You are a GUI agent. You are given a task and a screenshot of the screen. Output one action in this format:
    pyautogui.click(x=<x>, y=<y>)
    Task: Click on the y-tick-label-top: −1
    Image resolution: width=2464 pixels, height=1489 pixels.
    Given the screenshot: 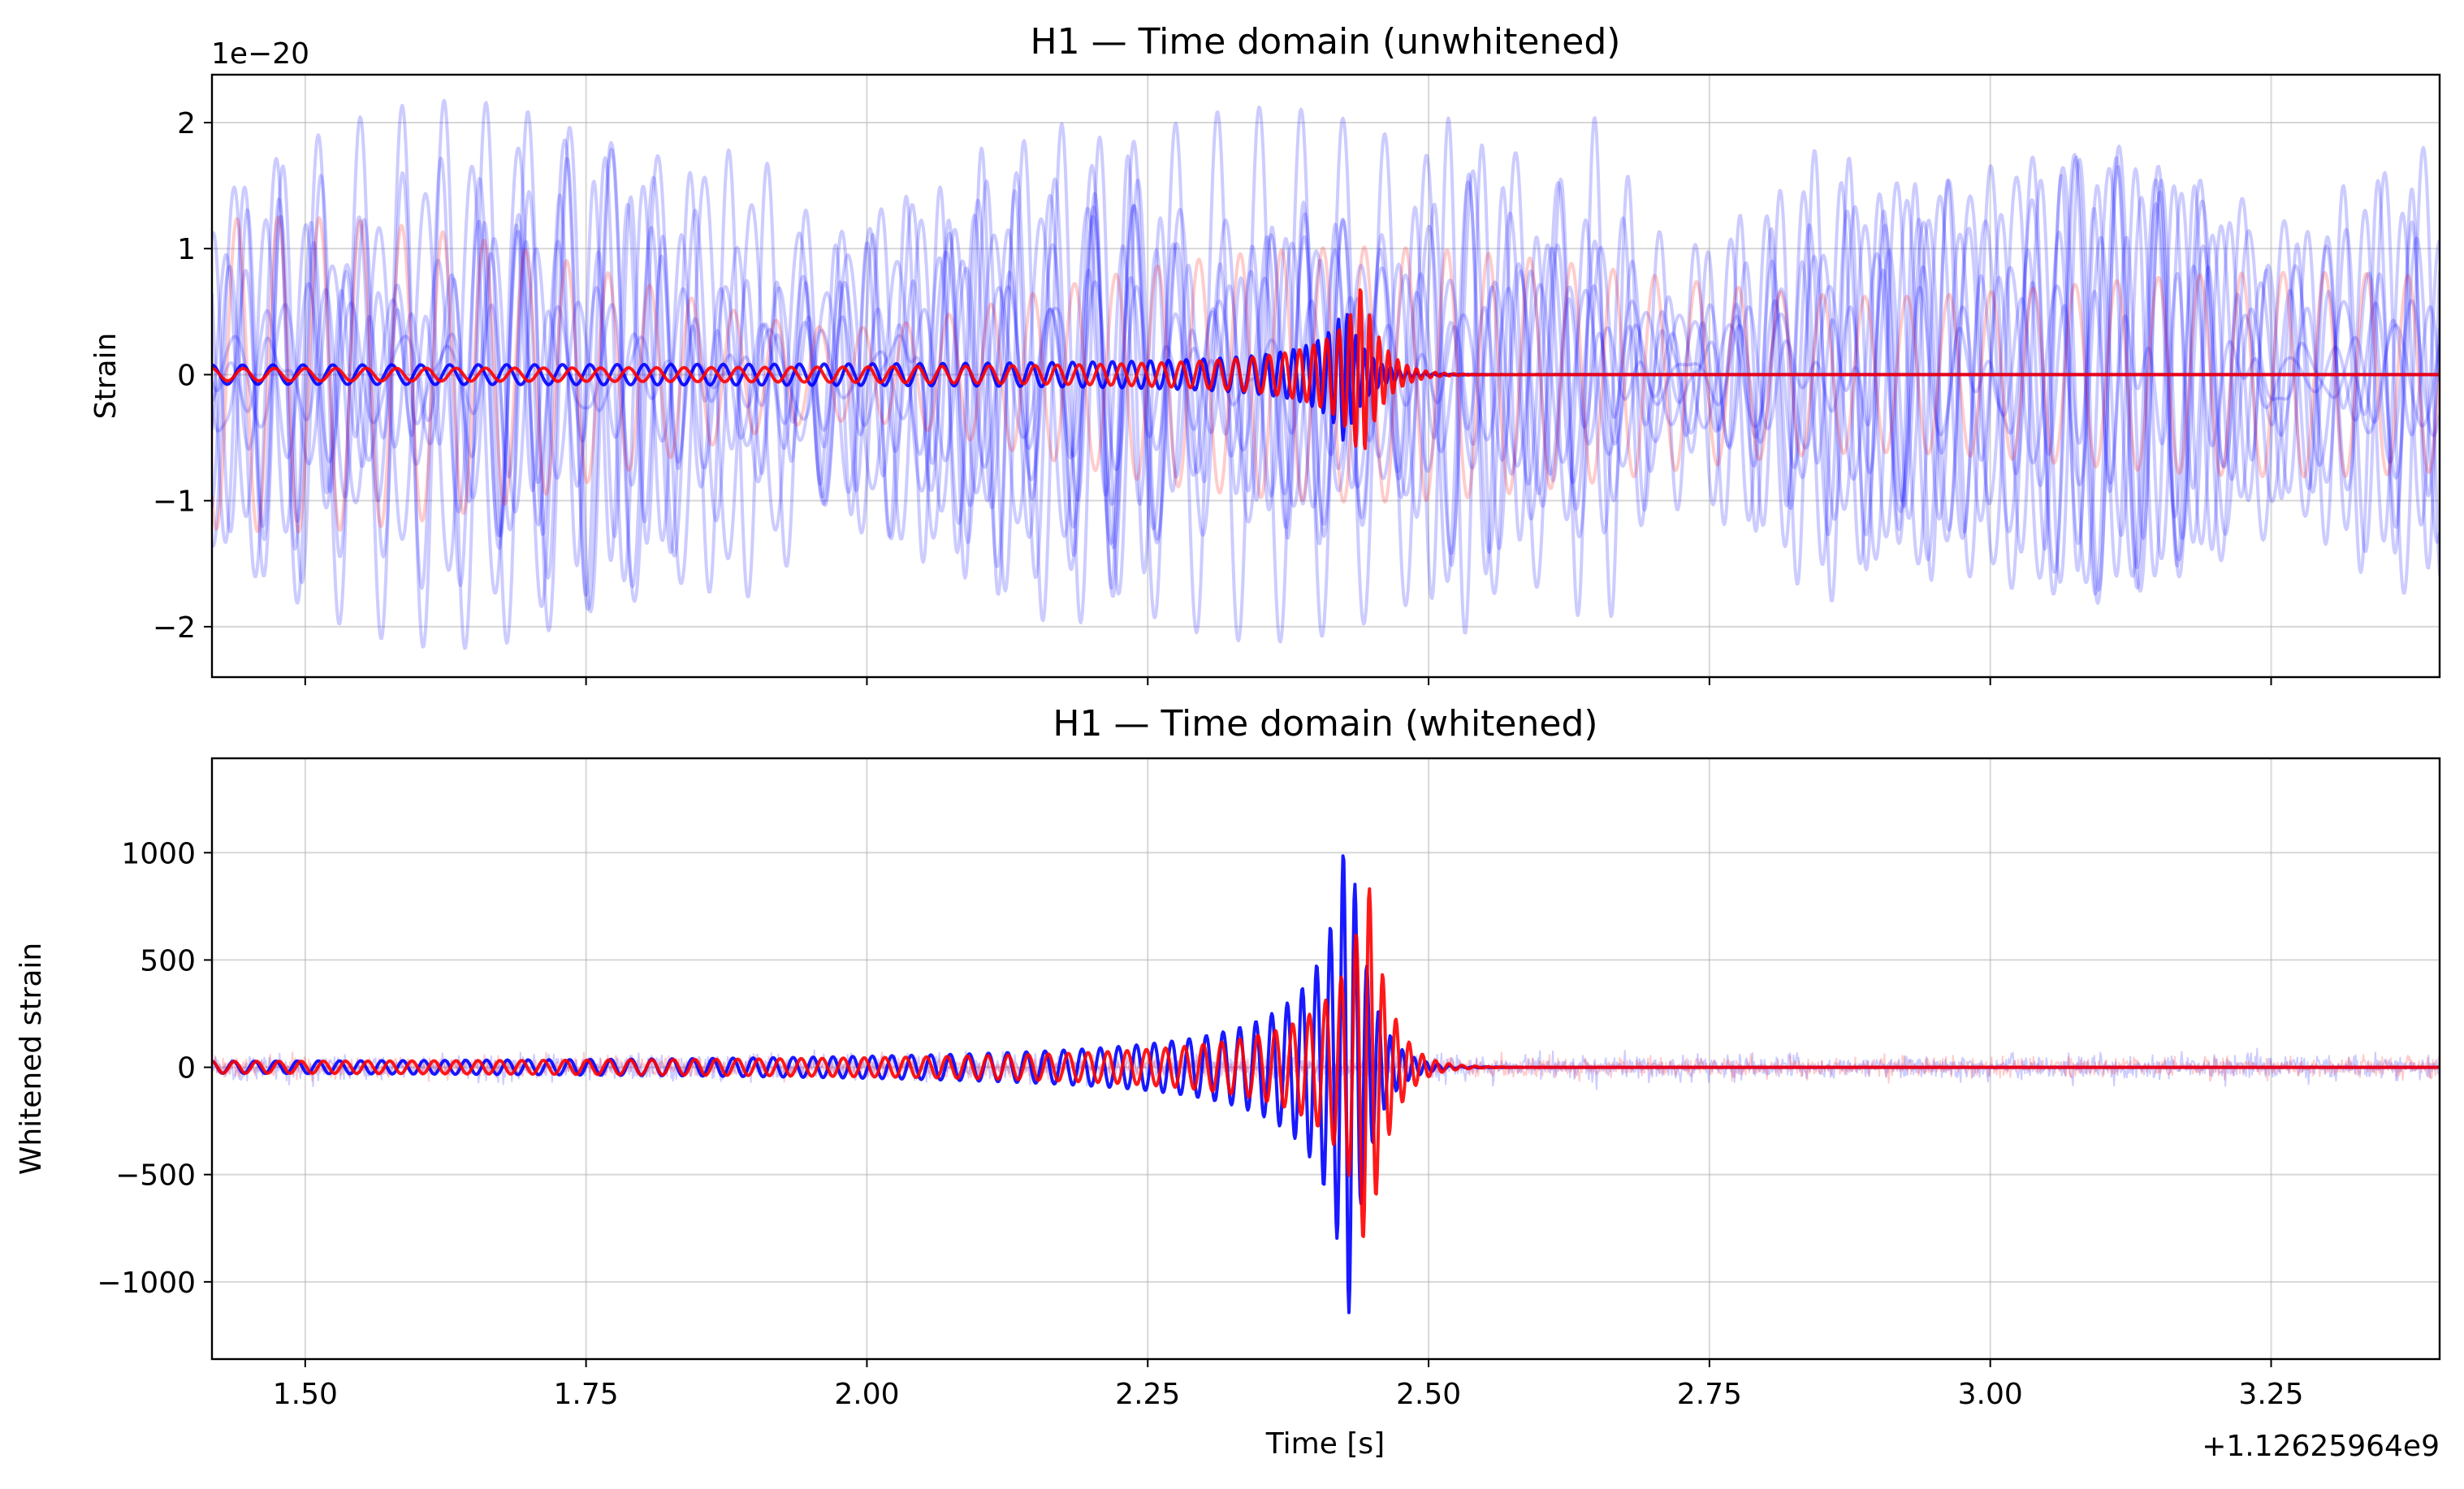 What is the action you would take?
    pyautogui.click(x=174, y=502)
    